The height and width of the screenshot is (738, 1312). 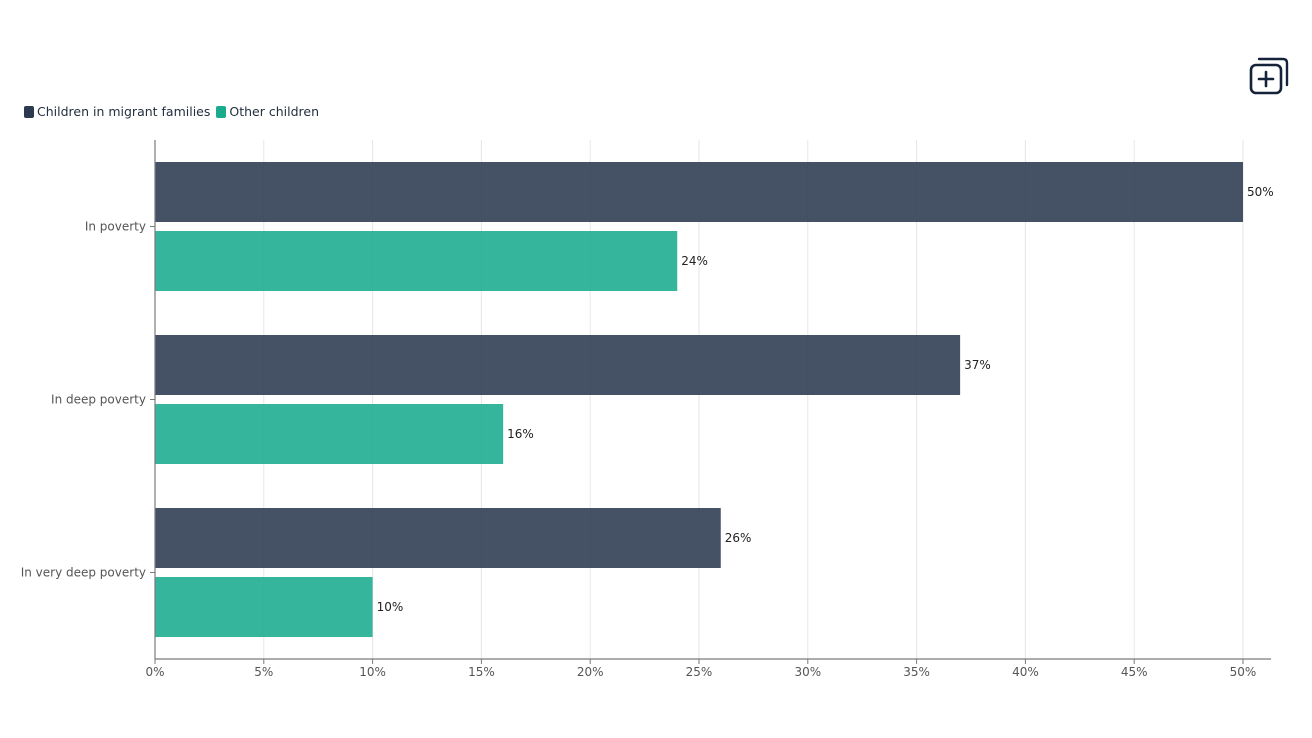 What do you see at coordinates (372, 672) in the screenshot?
I see `x-tick-label: 10%` at bounding box center [372, 672].